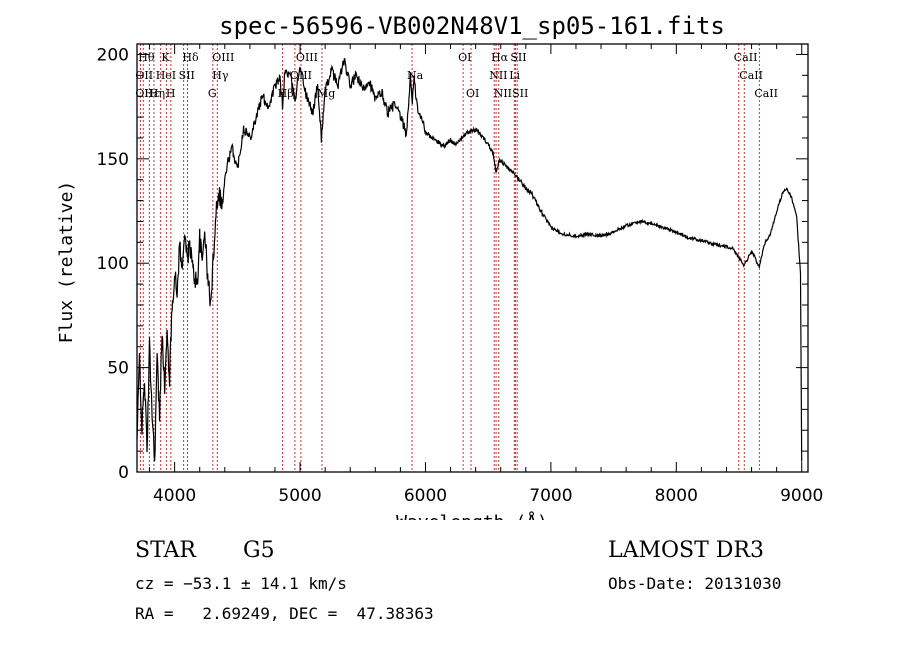 Image resolution: width=900 pixels, height=649 pixels. Describe the element at coordinates (190, 57) in the screenshot. I see `line-label: Hδ` at that location.